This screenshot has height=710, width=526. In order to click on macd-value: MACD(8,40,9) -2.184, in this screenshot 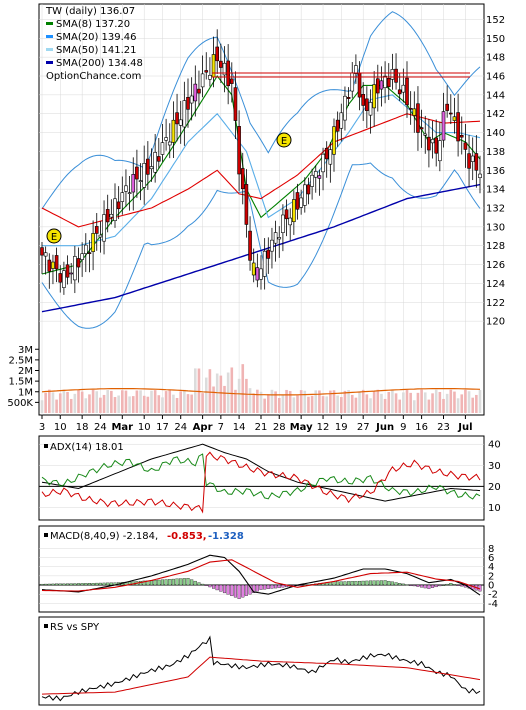, I will do `click(104, 536)`.